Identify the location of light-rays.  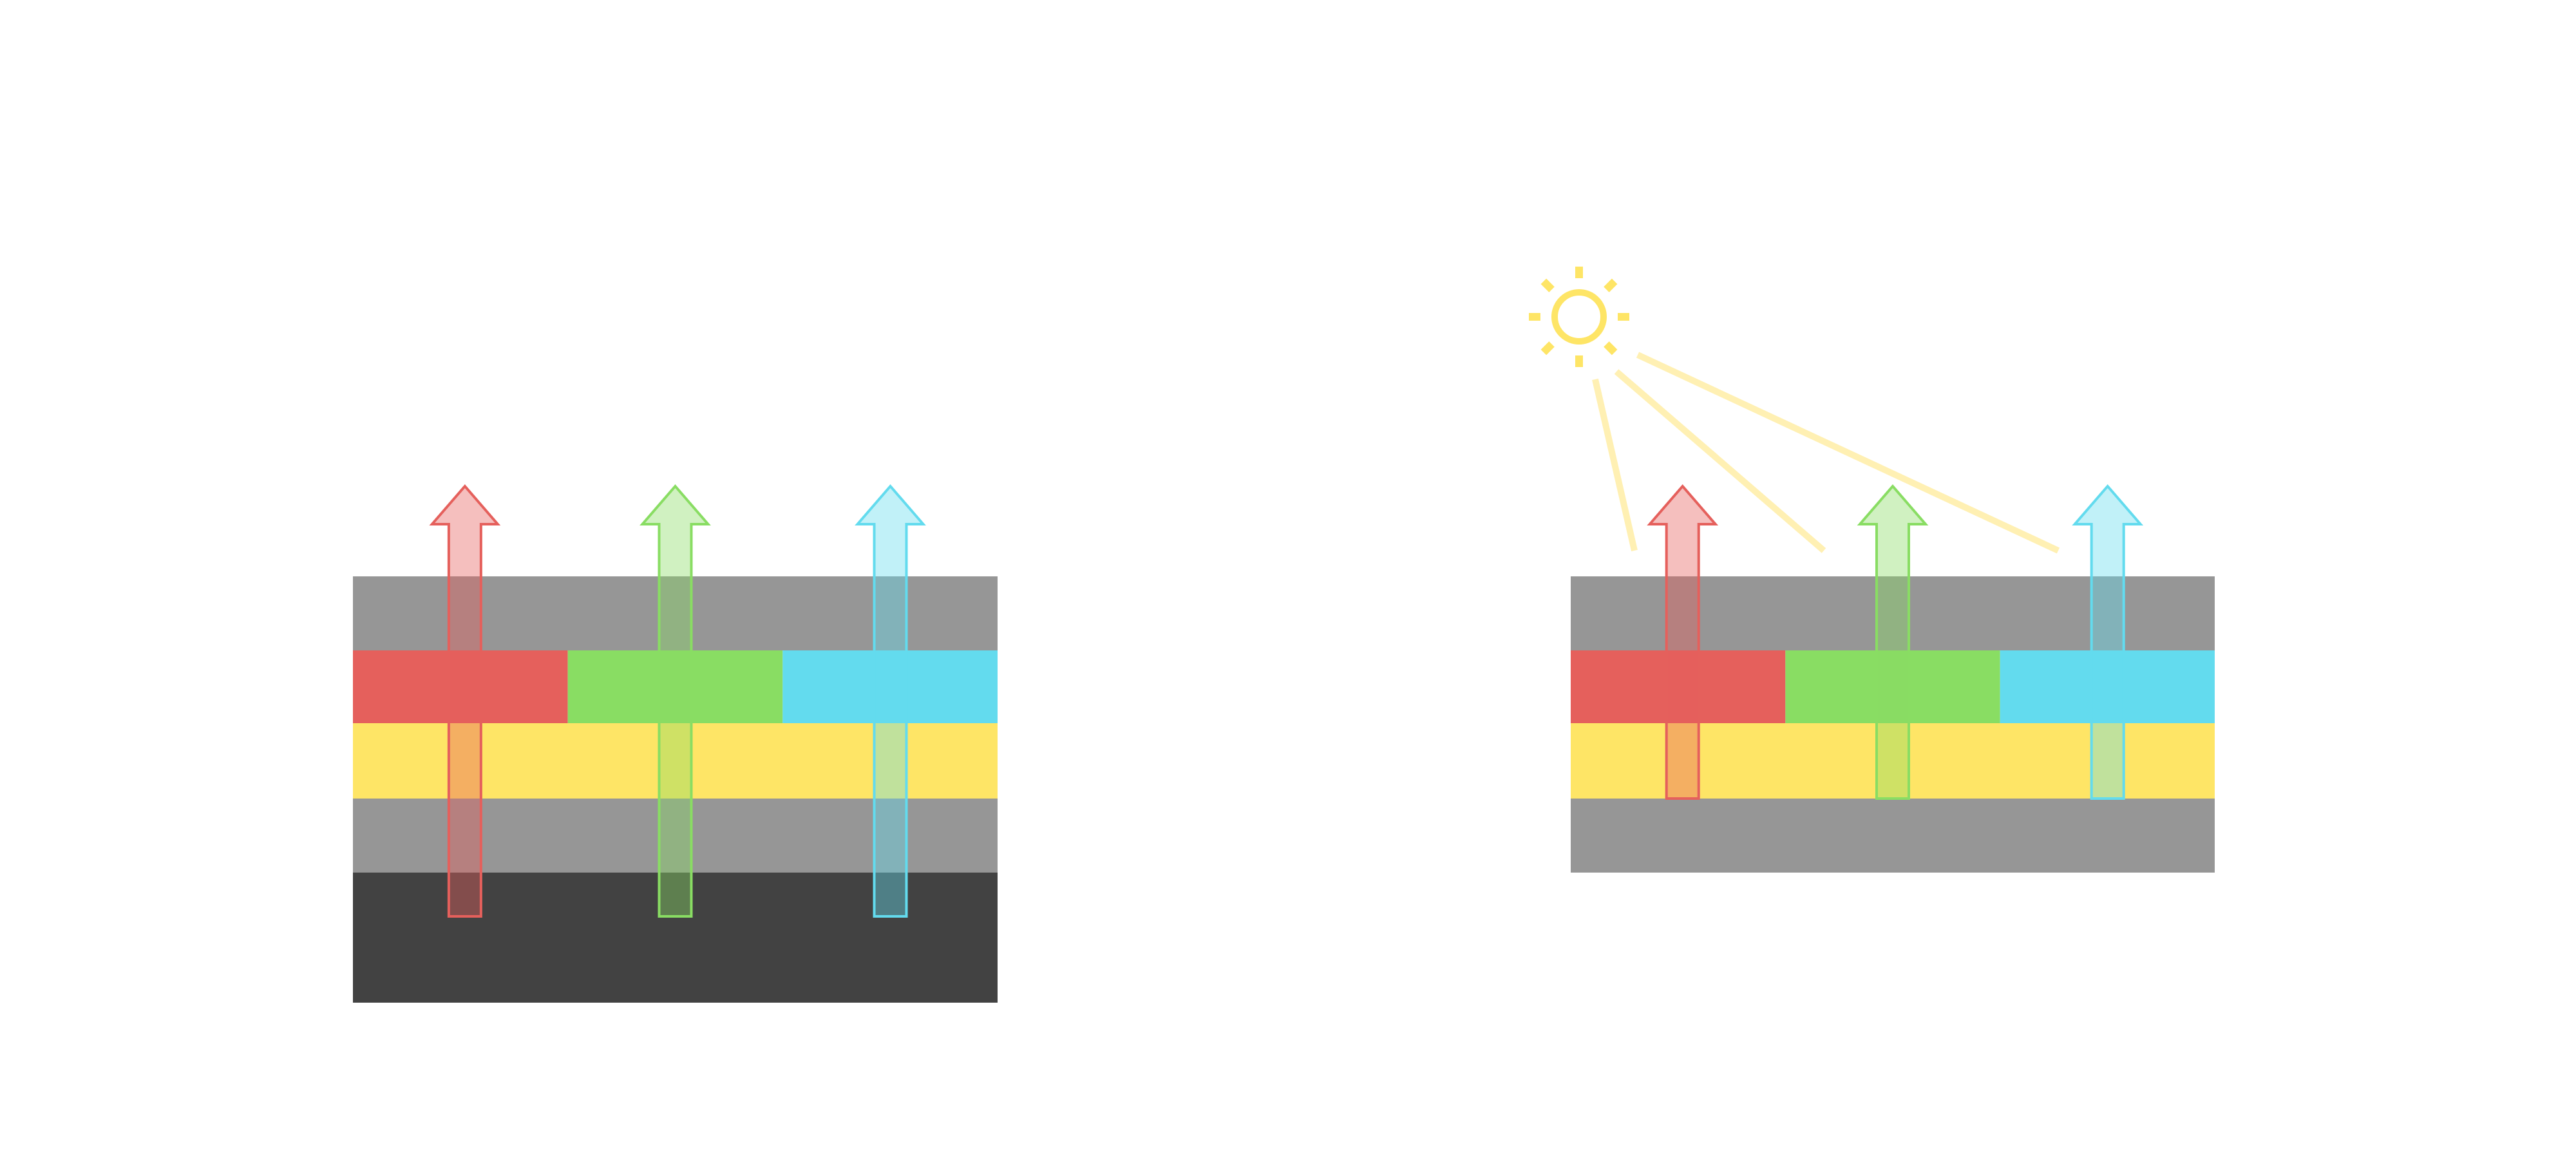
(1826, 453).